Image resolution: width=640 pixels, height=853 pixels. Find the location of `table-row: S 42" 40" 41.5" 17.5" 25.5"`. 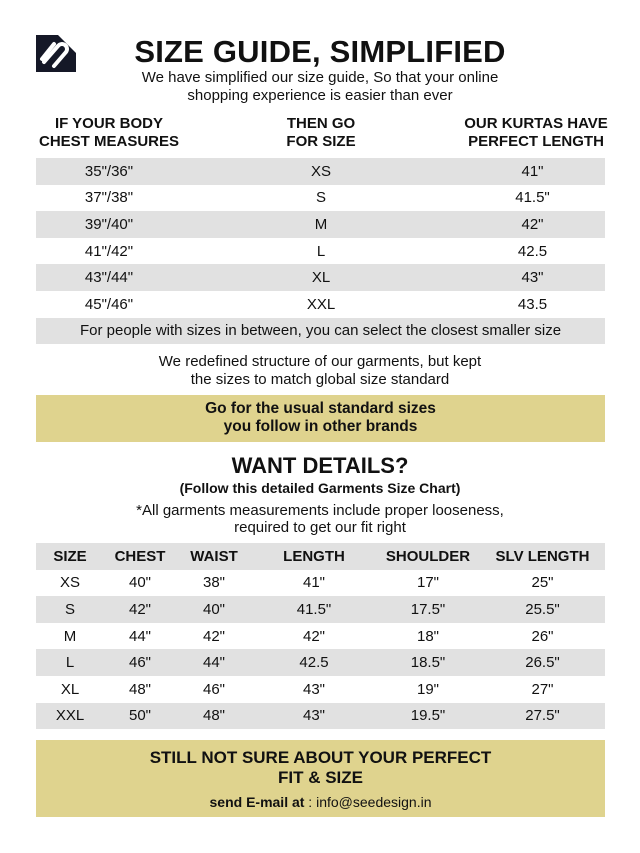

table-row: S 42" 40" 41.5" 17.5" 25.5" is located at coordinates (320, 609).